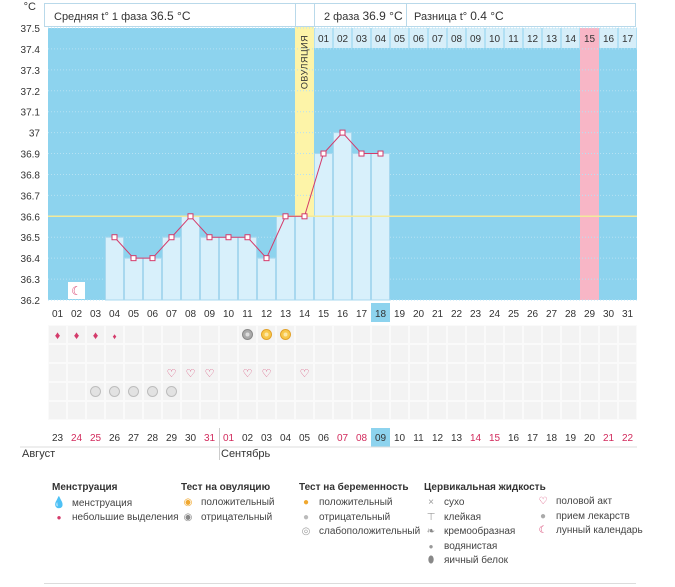 The image size is (675, 587). I want to click on luteal-day-label: 02, so click(343, 39).